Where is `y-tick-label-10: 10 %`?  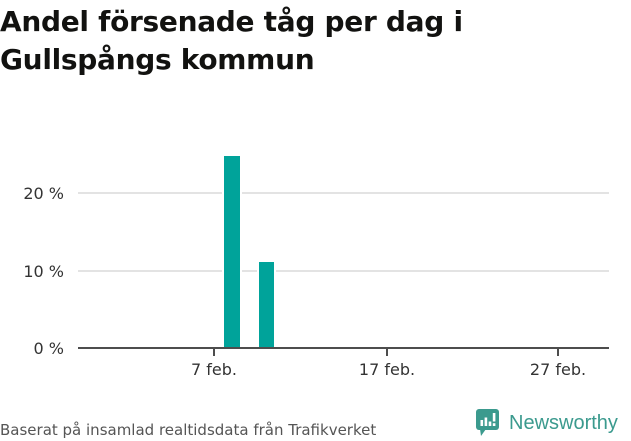
y-tick-label-10: 10 % is located at coordinates (43, 271).